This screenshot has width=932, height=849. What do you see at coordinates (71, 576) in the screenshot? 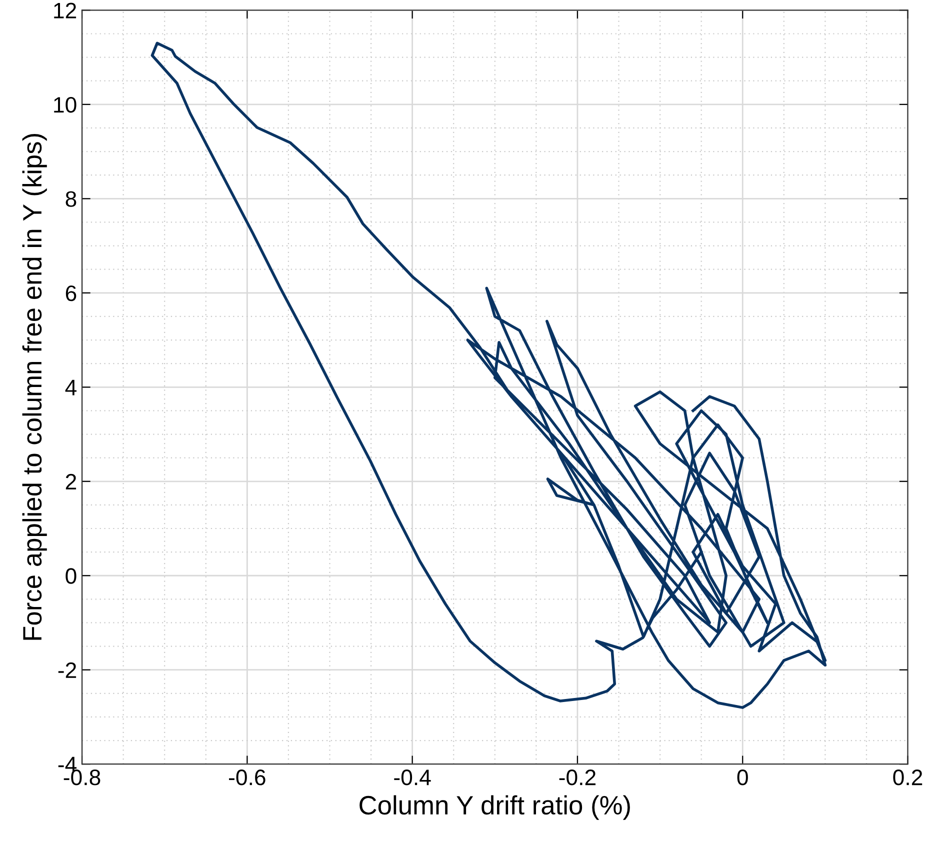
I see `y-tick-label: 0` at bounding box center [71, 576].